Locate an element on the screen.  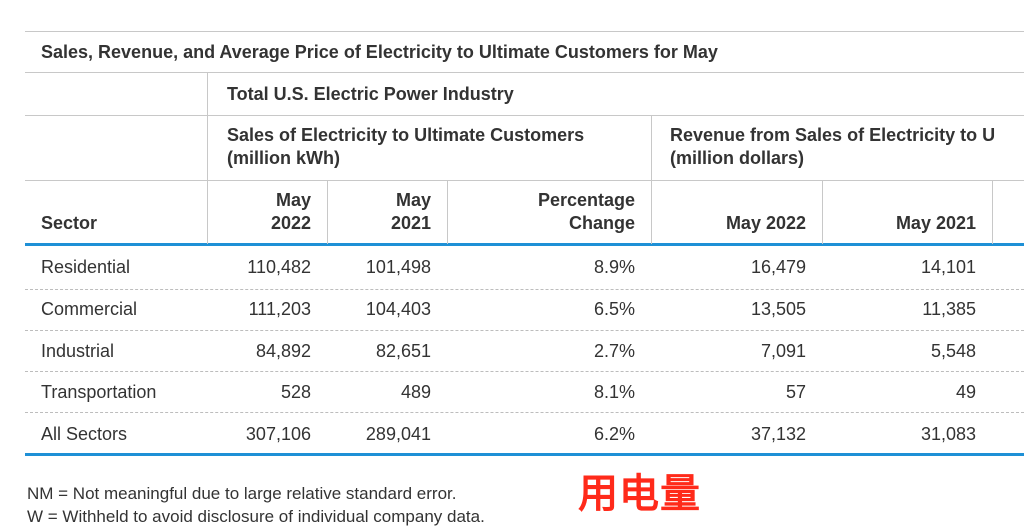
rule-below-subgroup is located at coordinates (524, 180).